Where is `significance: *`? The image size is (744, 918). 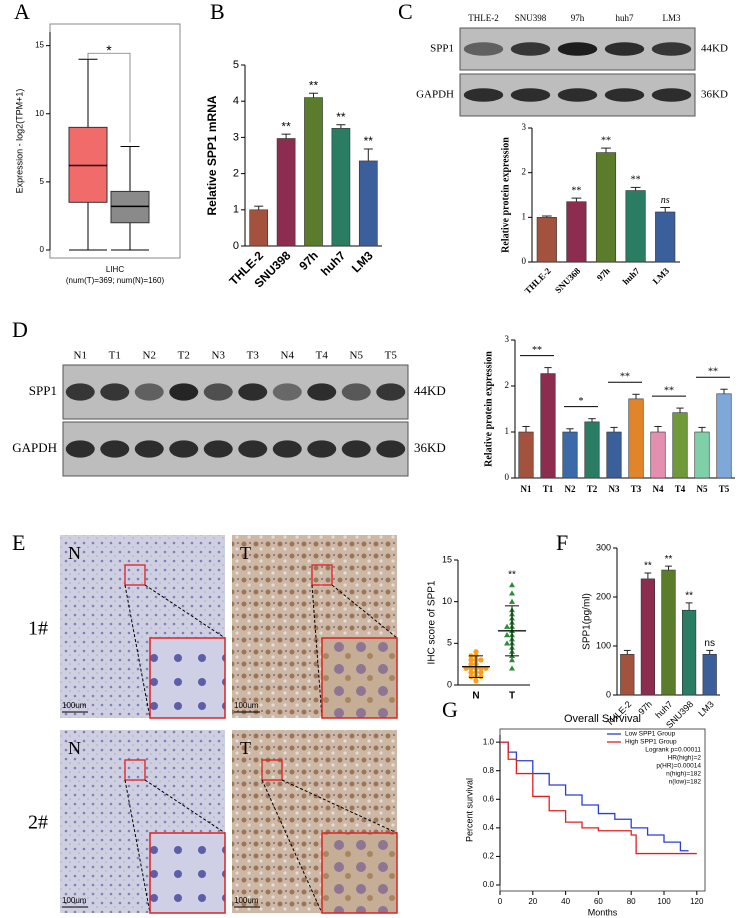 significance: * is located at coordinates (109, 50).